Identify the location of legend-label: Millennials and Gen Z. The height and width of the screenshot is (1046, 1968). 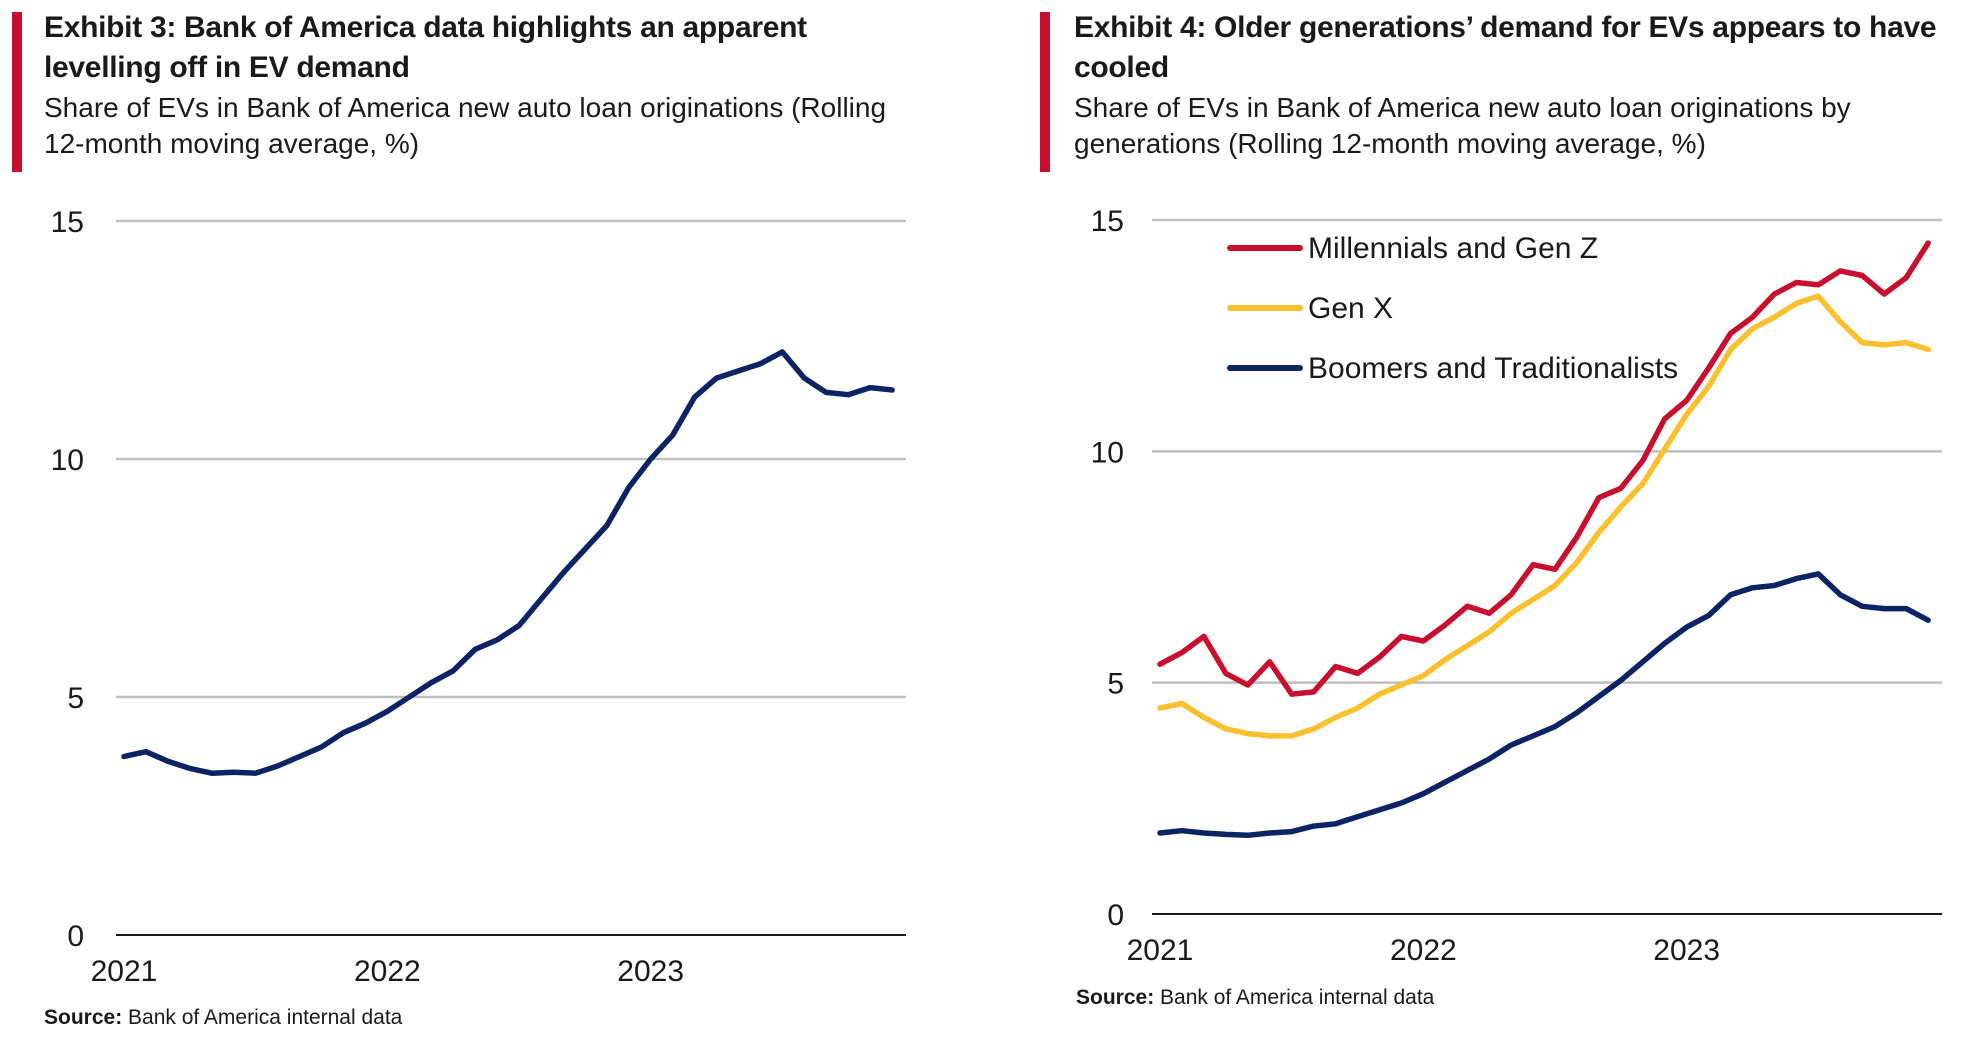
(1453, 248).